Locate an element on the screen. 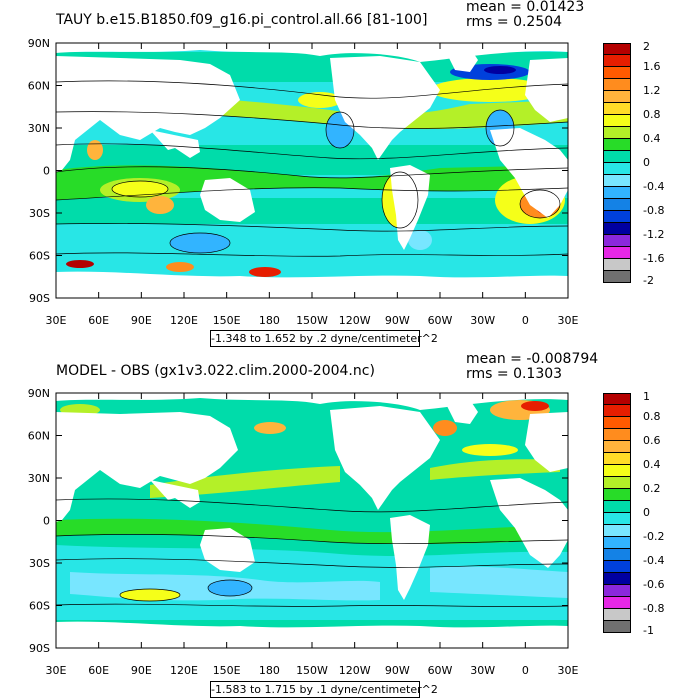  colorbar-label: 0.6 is located at coordinates (652, 440).